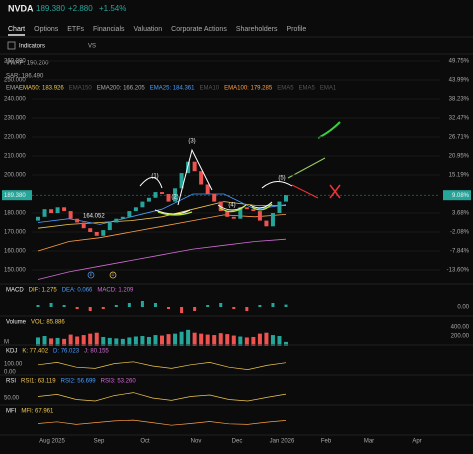  Describe the element at coordinates (237, 442) in the screenshot. I see `x-tick-label: Dec` at that location.